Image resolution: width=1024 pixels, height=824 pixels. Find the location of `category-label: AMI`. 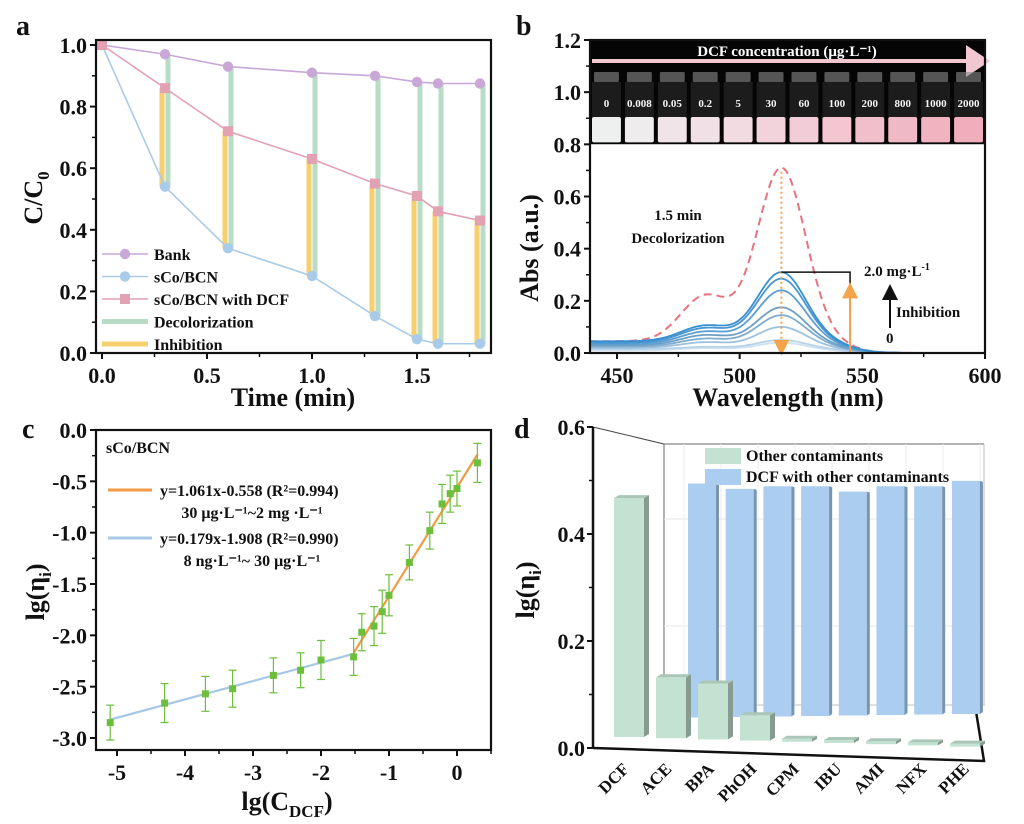

category-label: AMI is located at coordinates (869, 778).